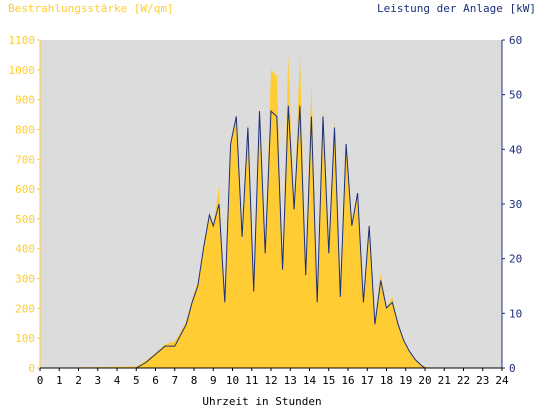 This screenshot has width=544, height=408. Describe the element at coordinates (444, 380) in the screenshot. I see `x-tick-label: 21` at that location.